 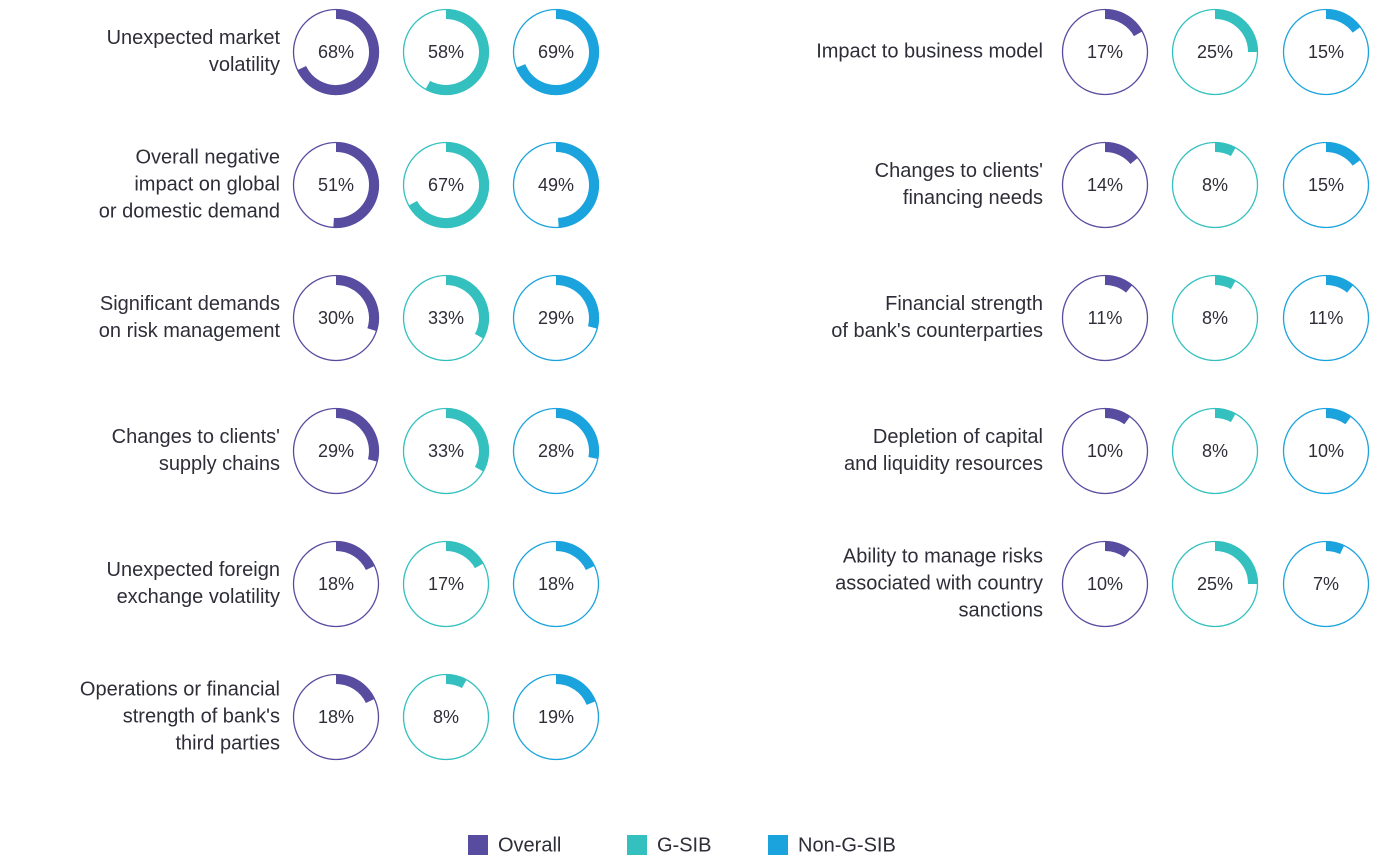 I want to click on category-label: Changes to clients' supply chains, so click(x=195, y=450).